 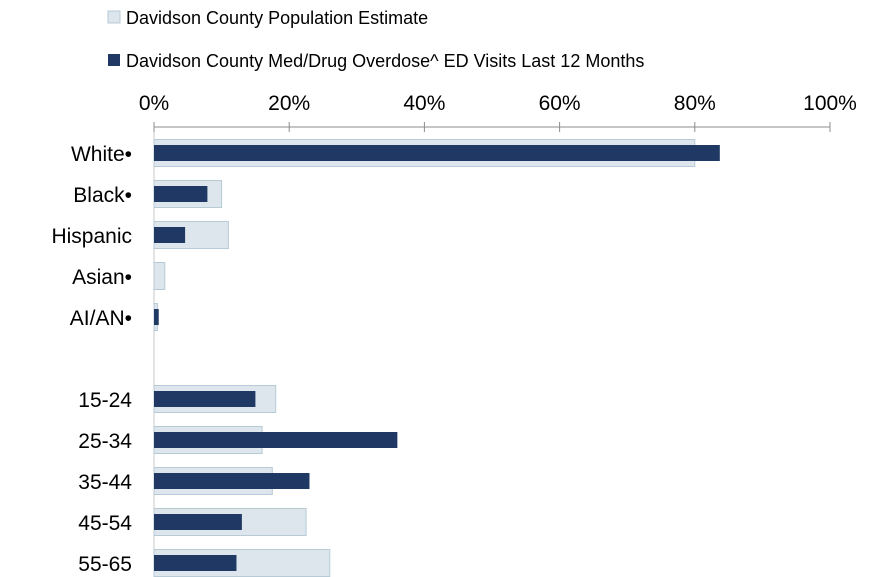 What do you see at coordinates (101, 318) in the screenshot?
I see `category-label: AI/AN•` at bounding box center [101, 318].